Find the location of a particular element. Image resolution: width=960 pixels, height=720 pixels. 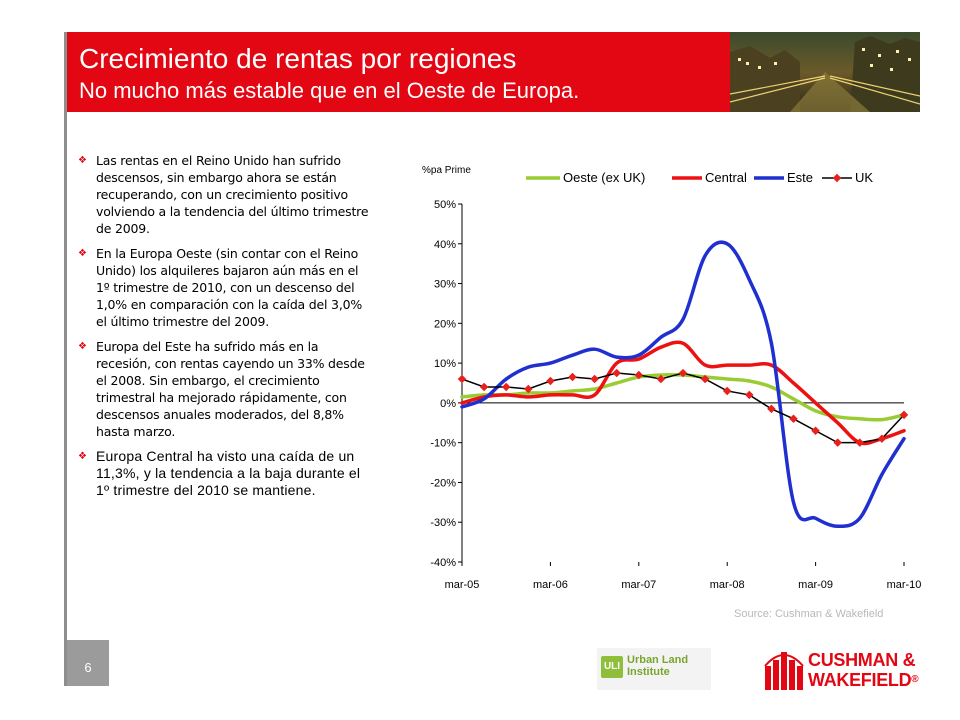

y-axis-label: %pa Prime is located at coordinates (446, 170).